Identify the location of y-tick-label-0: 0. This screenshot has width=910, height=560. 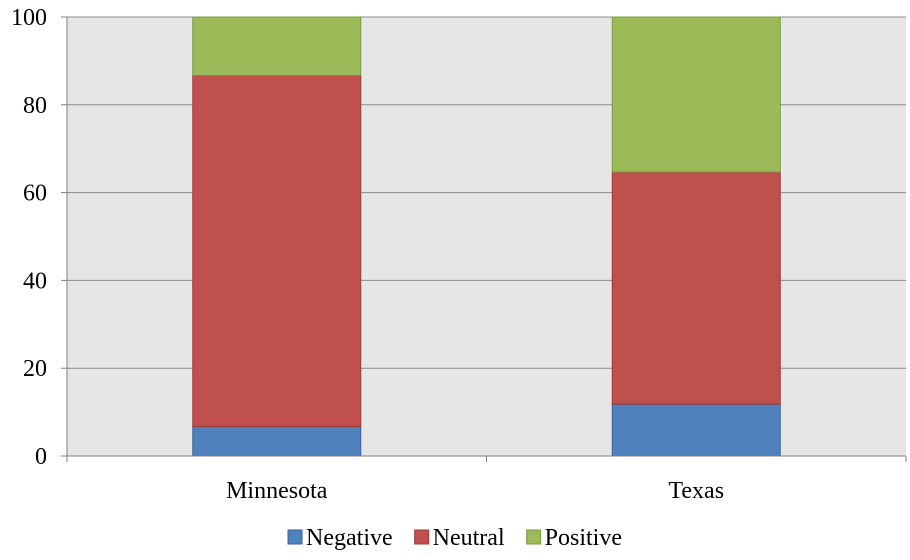
(41, 457).